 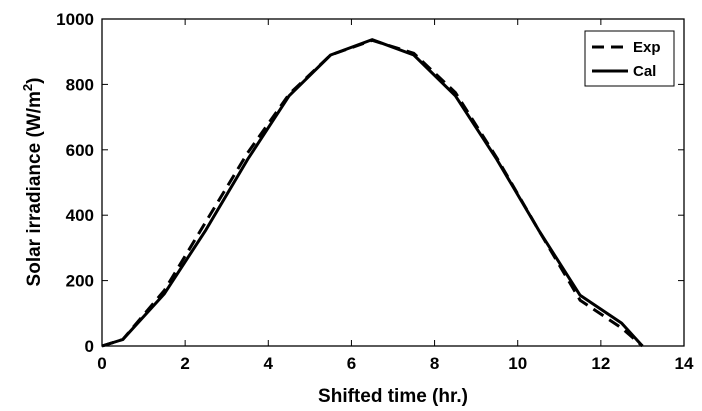 What do you see at coordinates (89, 346) in the screenshot?
I see `y-tick-label: 0` at bounding box center [89, 346].